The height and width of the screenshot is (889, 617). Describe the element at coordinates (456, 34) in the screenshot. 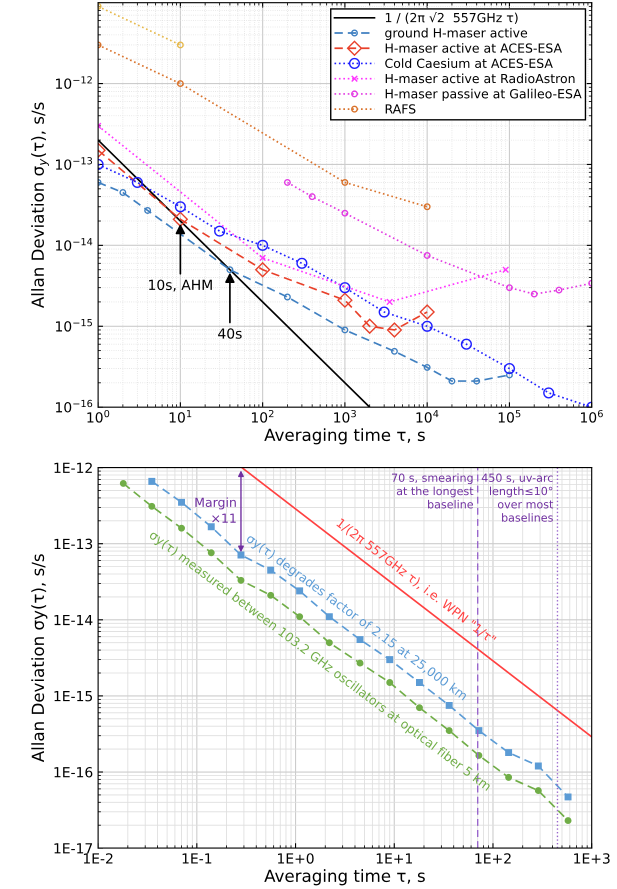

I see `legend-label: ground H-maser active` at that location.